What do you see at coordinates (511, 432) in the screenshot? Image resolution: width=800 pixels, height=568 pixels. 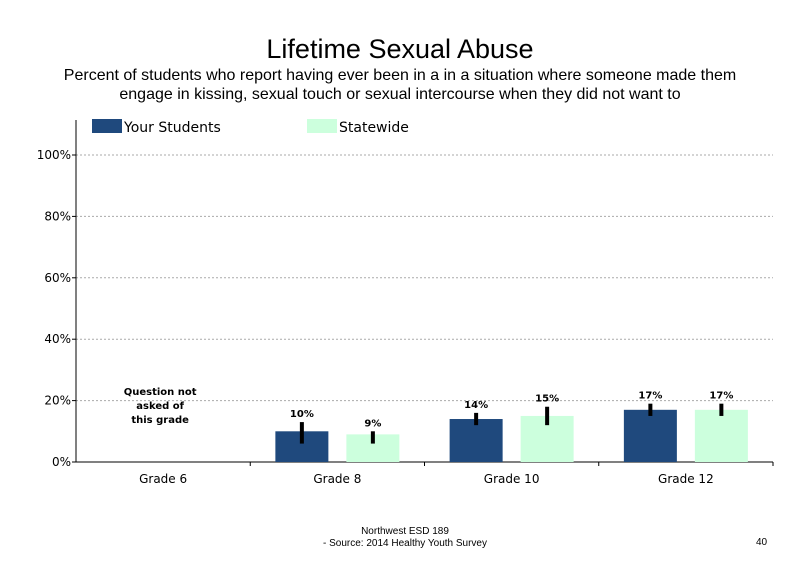 I see `bars` at bounding box center [511, 432].